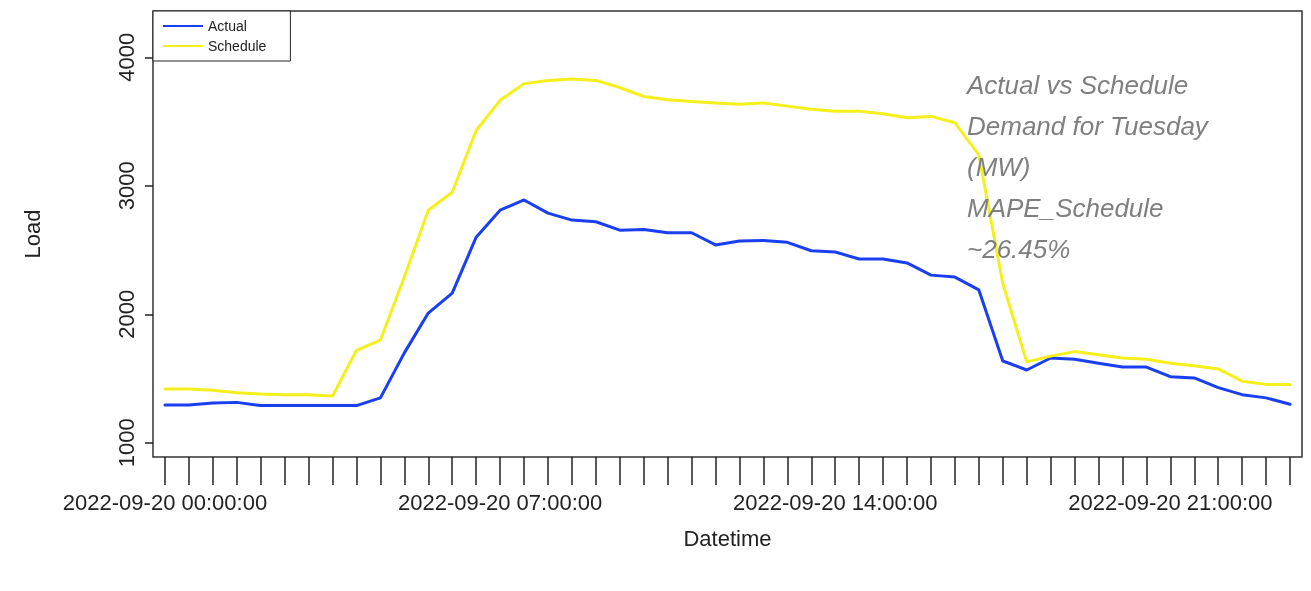  Describe the element at coordinates (227, 26) in the screenshot. I see `legend-label: Actual` at that location.